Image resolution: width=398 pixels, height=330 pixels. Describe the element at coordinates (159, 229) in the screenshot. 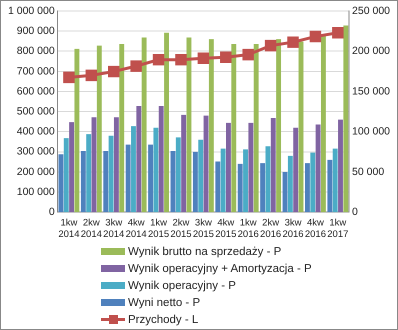

I see `x-tick-label: 1kw 2015` at that location.